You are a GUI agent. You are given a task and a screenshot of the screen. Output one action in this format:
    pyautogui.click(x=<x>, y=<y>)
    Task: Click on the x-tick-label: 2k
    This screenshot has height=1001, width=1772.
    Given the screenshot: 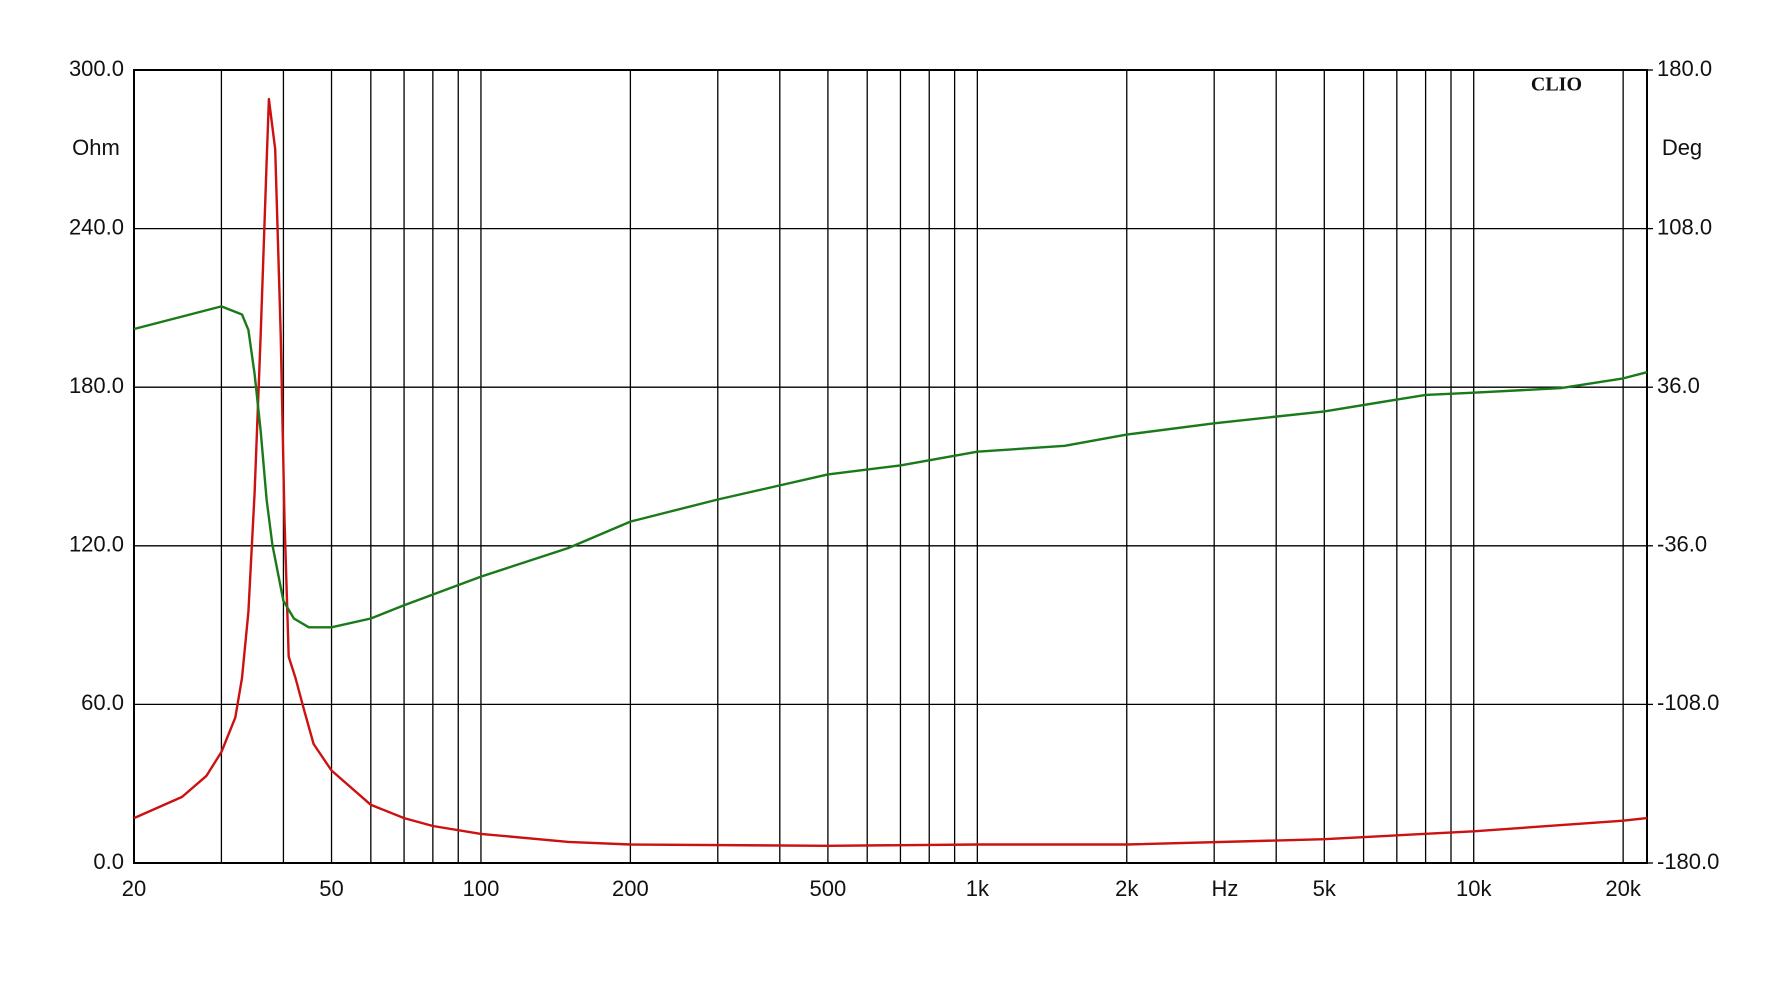 What is the action you would take?
    pyautogui.click(x=1127, y=888)
    